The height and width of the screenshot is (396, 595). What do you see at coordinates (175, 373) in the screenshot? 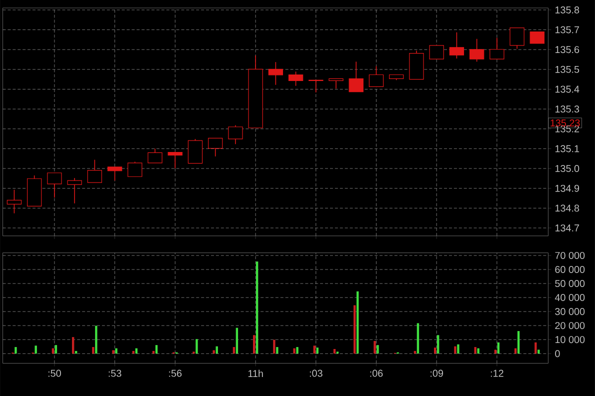
I see `x-tick-label: :56` at bounding box center [175, 373].